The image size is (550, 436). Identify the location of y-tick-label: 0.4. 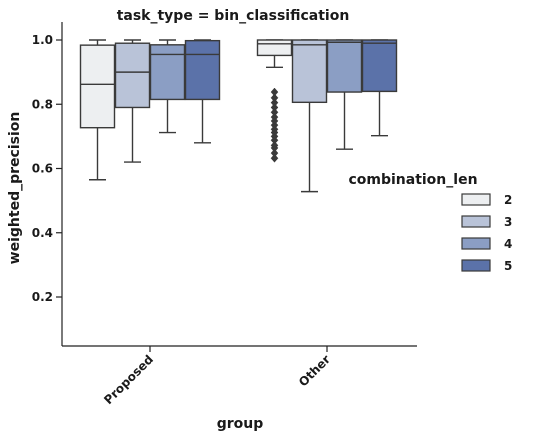
(42, 233).